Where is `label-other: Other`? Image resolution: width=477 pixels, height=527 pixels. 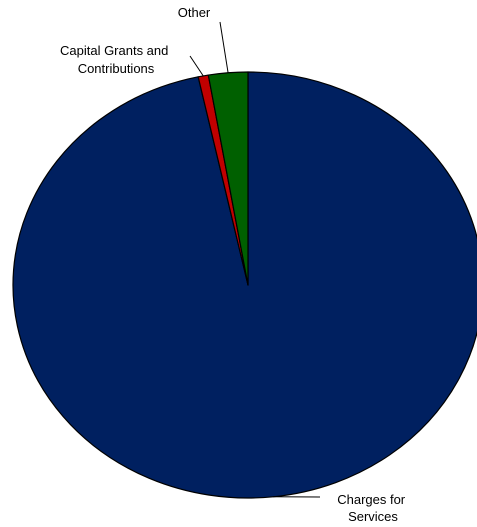 label-other: Other is located at coordinates (194, 12).